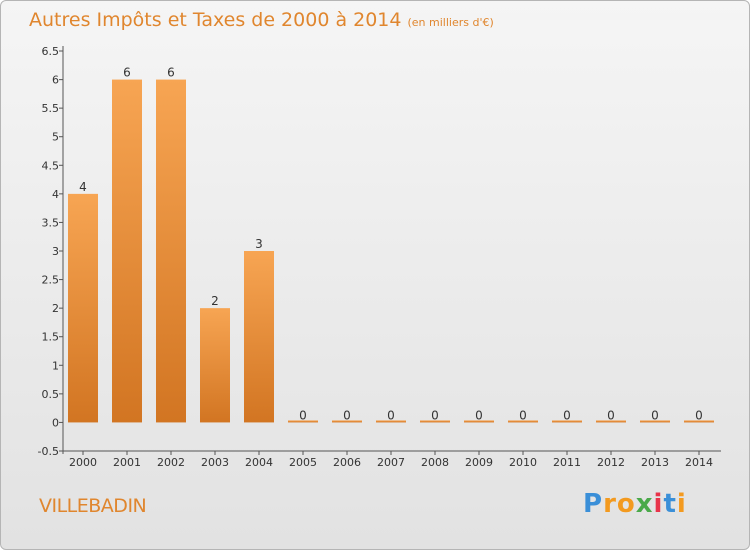 The width and height of the screenshot is (750, 550). What do you see at coordinates (83, 462) in the screenshot?
I see `x-tick-label: 2000` at bounding box center [83, 462].